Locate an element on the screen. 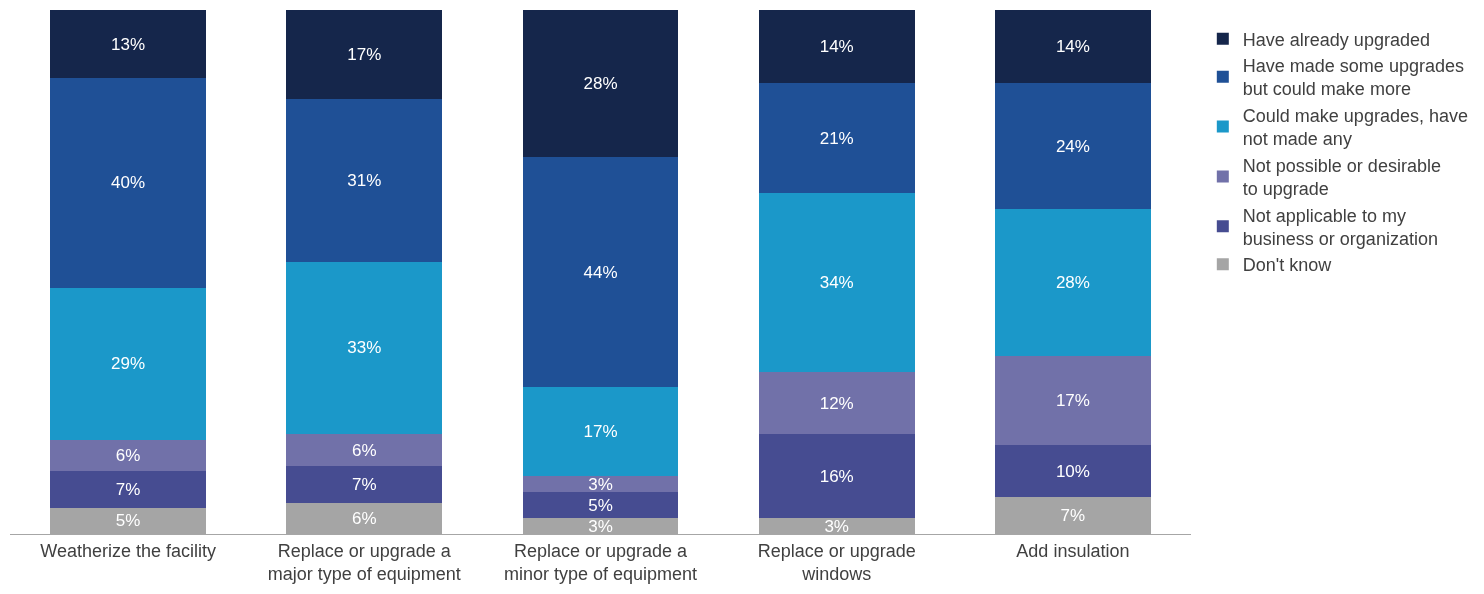  data-label: 40% is located at coordinates (128, 183).